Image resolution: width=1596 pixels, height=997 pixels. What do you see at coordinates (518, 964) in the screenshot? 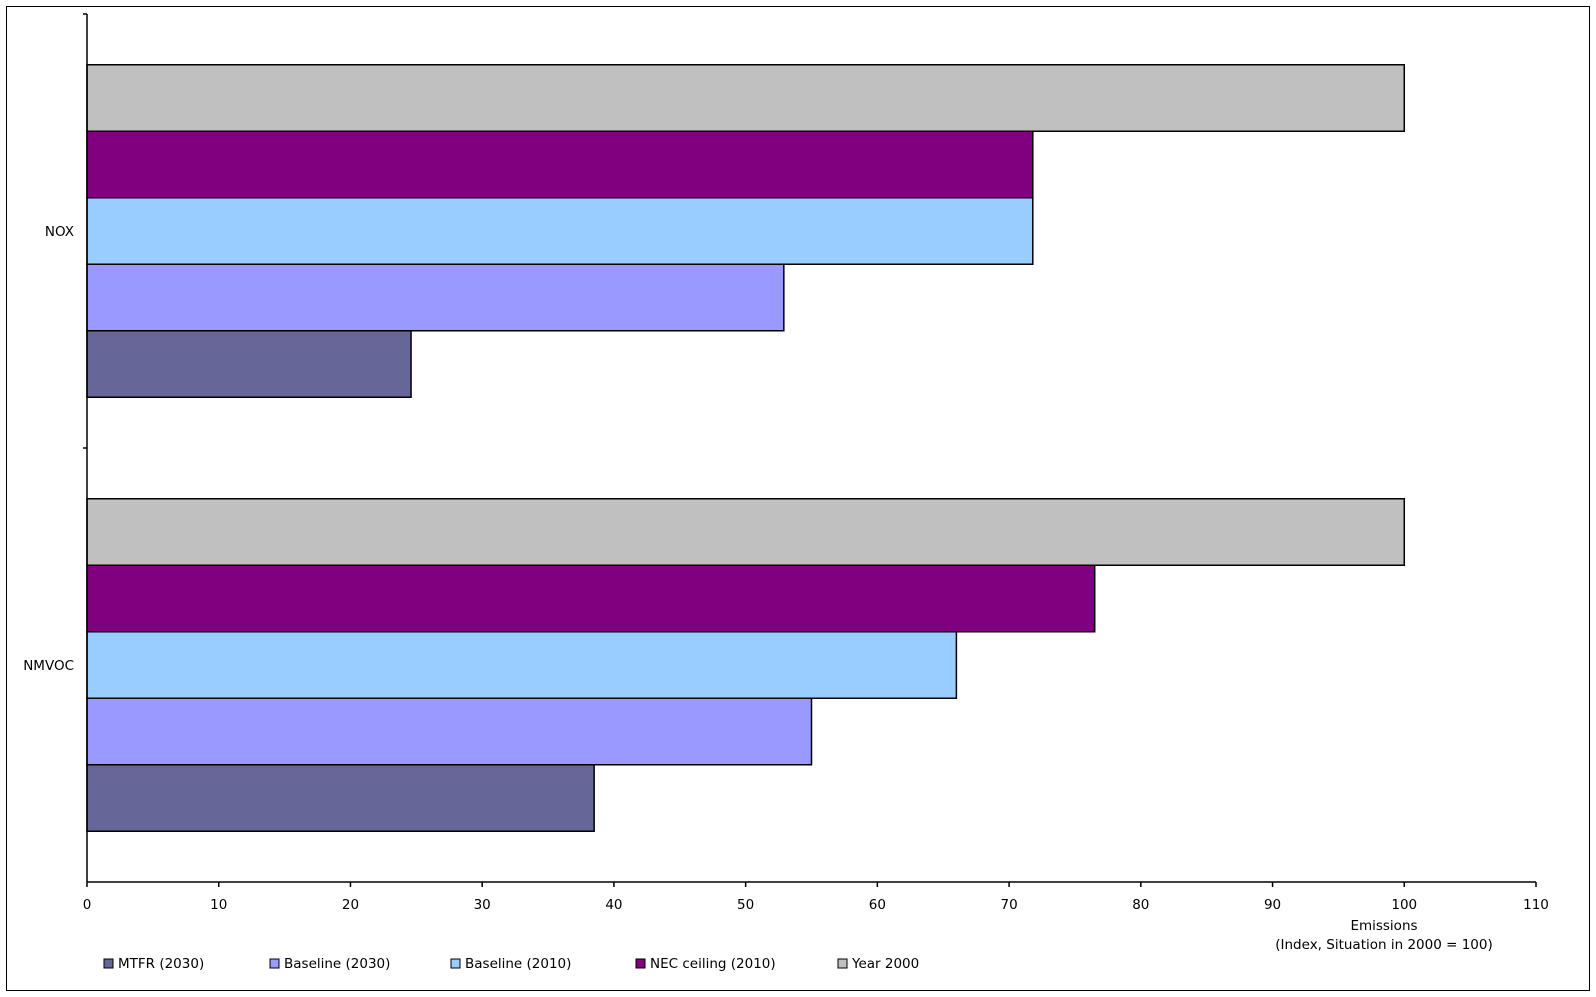
I see `legend-label-baseline-2010: Baseline (2010)` at bounding box center [518, 964].